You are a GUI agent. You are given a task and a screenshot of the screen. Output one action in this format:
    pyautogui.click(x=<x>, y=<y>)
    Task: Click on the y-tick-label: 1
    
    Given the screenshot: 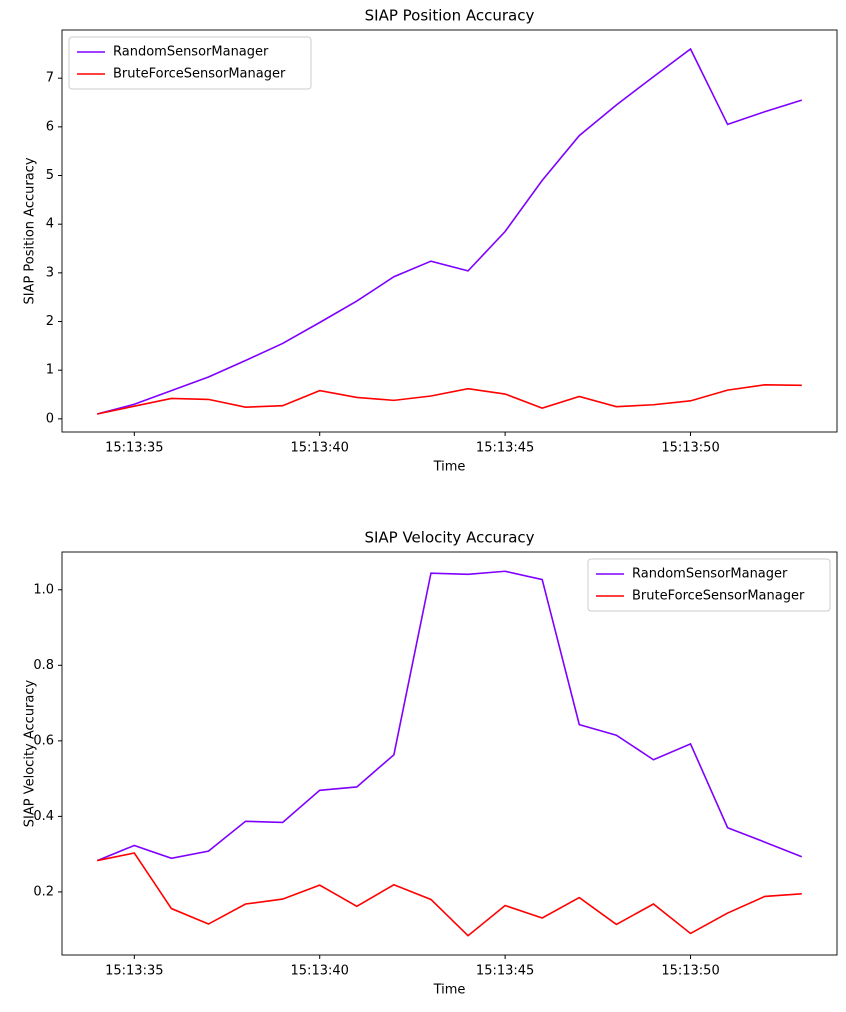 What is the action you would take?
    pyautogui.click(x=50, y=370)
    